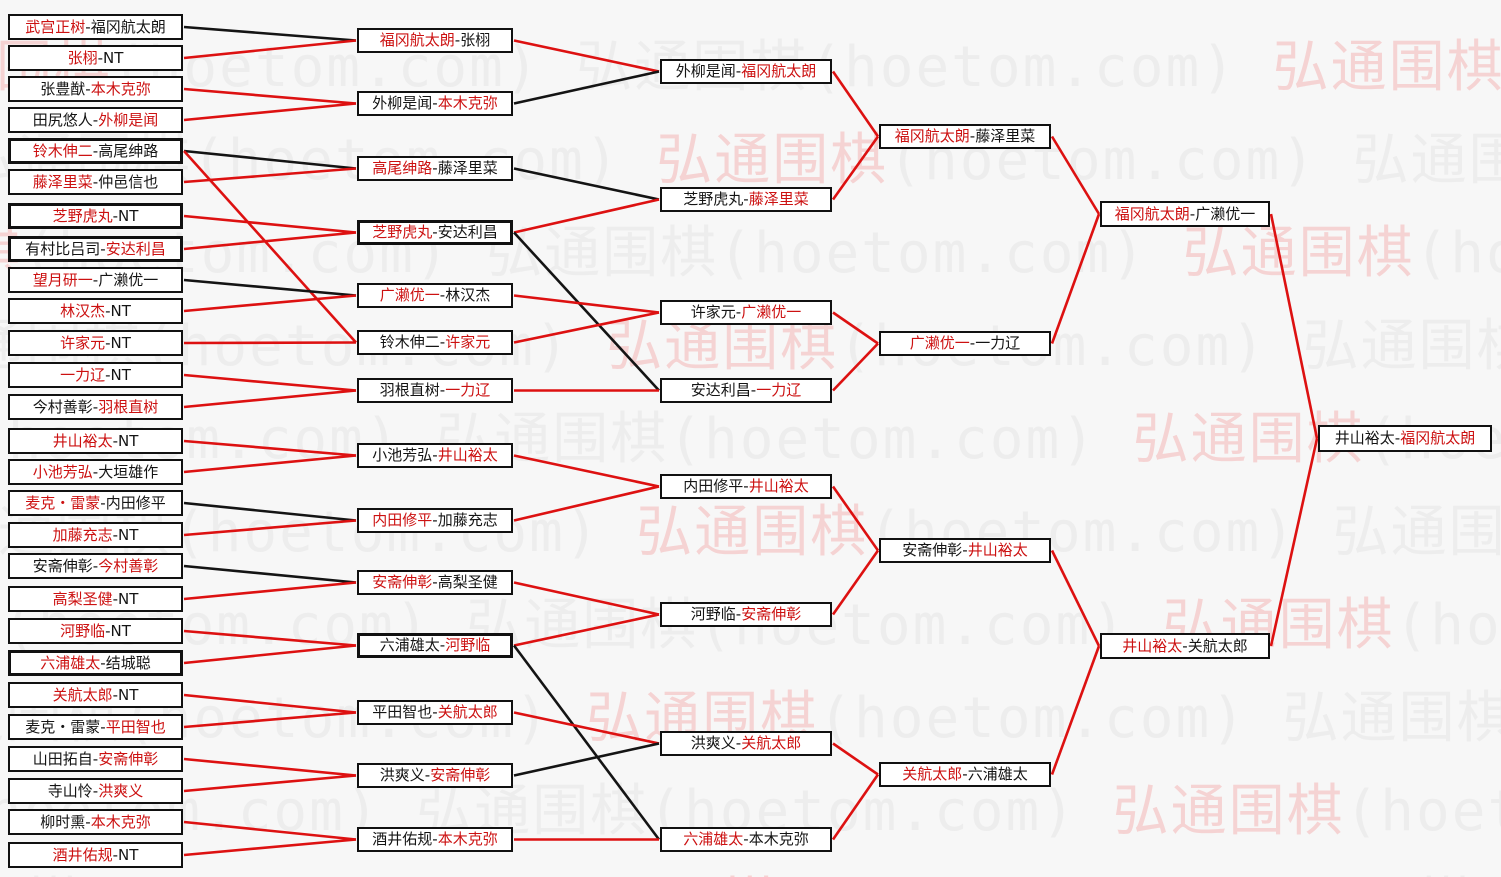 Image resolution: width=1501 pixels, height=877 pixels. I want to click on player-name: 大垣雄作, so click(128, 472).